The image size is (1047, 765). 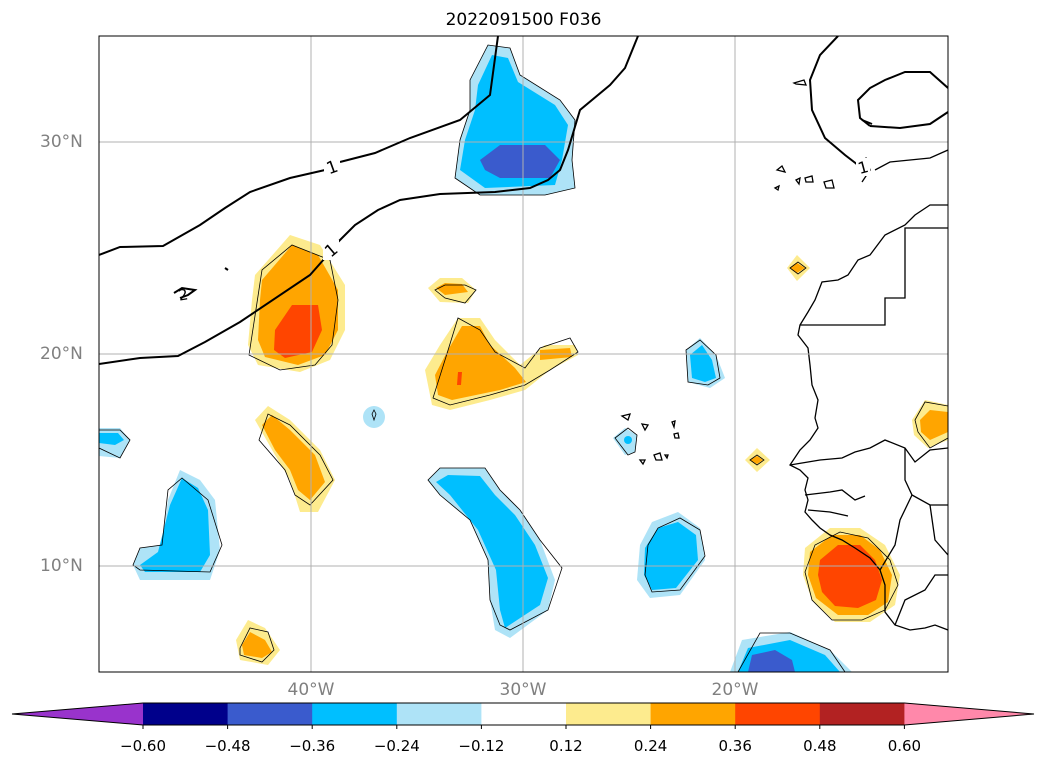 I want to click on svg-text: 1, so click(x=863, y=167).